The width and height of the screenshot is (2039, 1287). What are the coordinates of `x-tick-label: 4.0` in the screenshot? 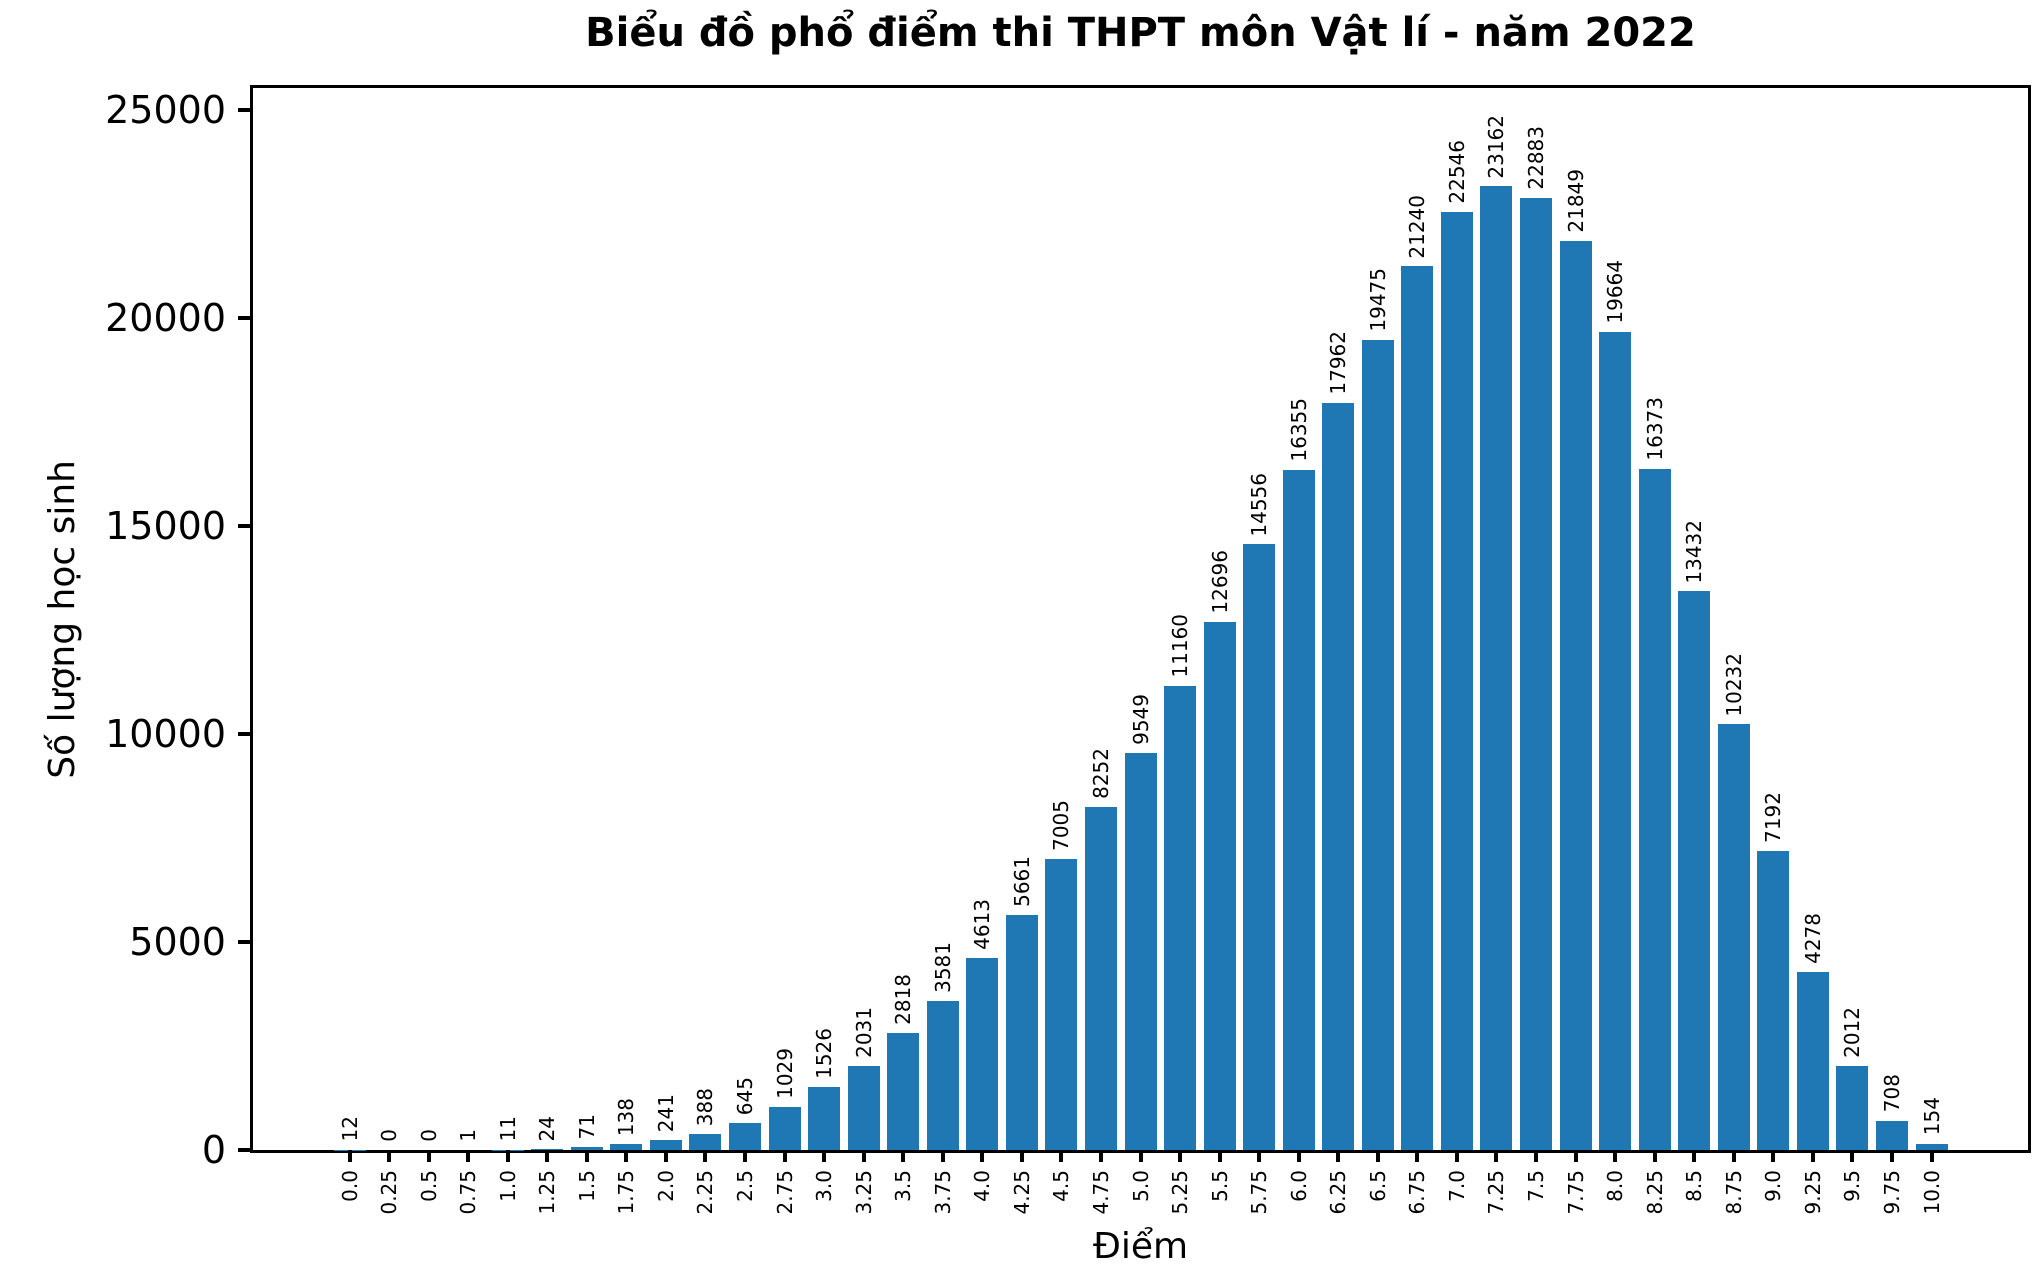 It's located at (982, 1186).